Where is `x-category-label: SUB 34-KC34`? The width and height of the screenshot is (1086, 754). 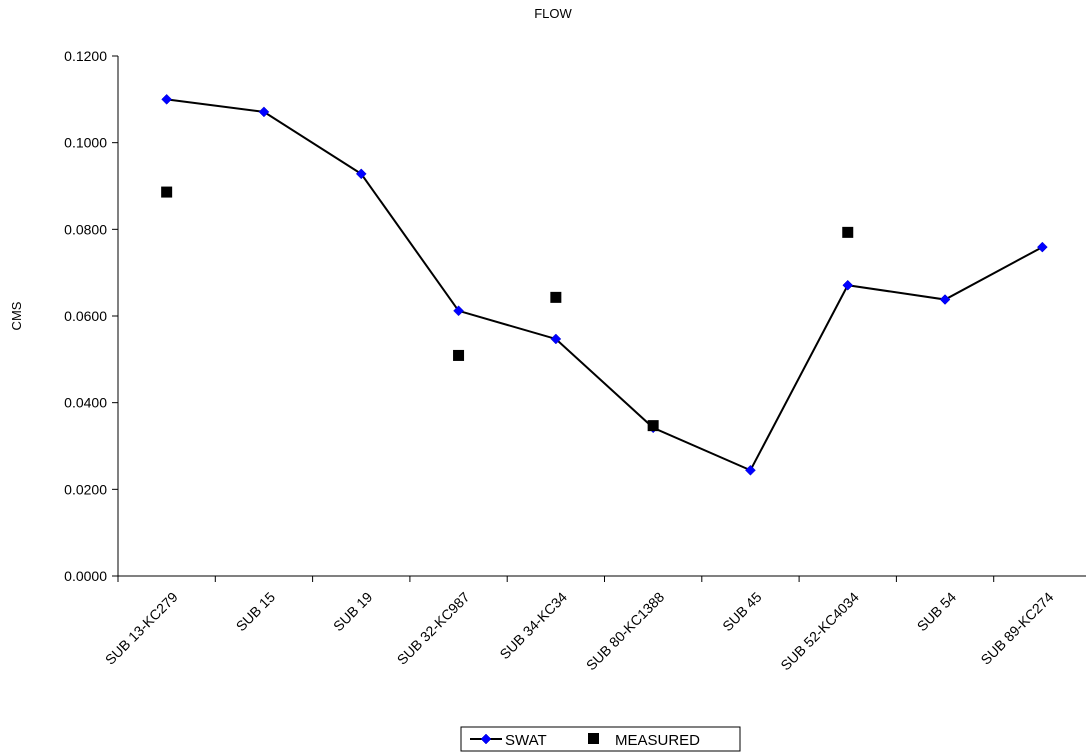
x-category-label: SUB 34-KC34 is located at coordinates (533, 626).